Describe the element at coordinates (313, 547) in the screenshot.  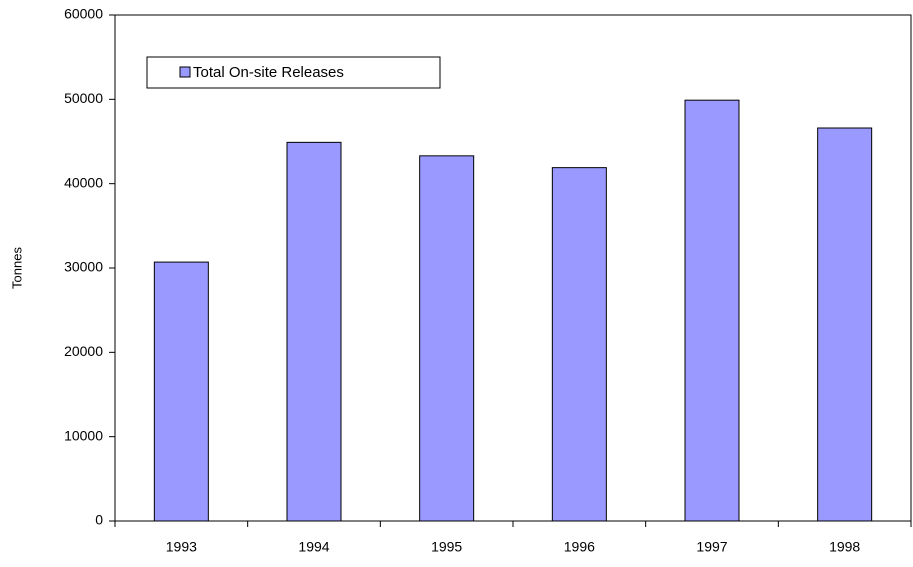
I see `x-tick-label: 1994` at that location.